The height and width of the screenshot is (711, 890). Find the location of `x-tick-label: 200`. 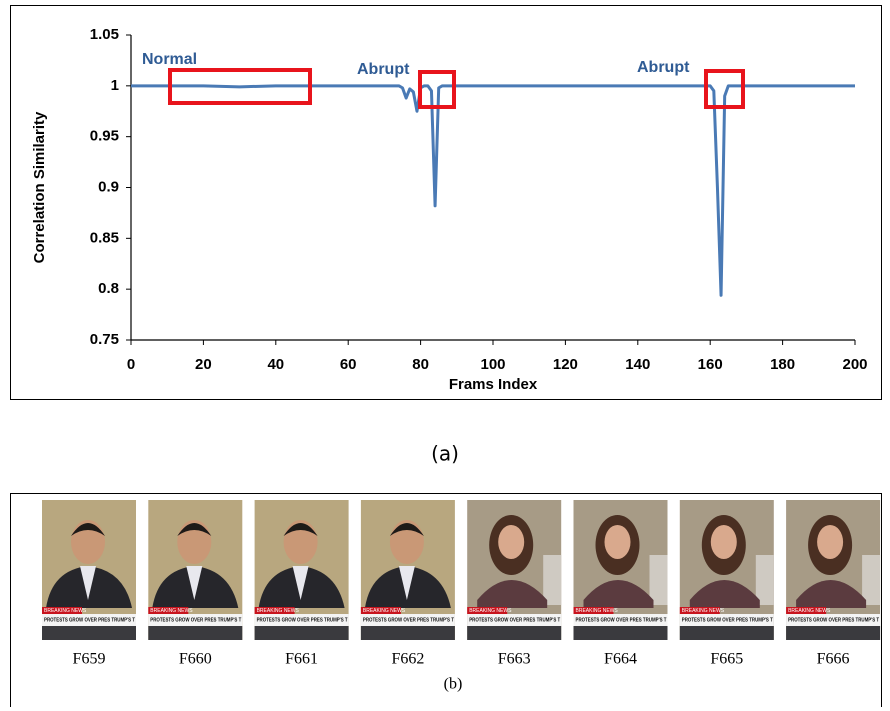

x-tick-label: 200 is located at coordinates (854, 364).